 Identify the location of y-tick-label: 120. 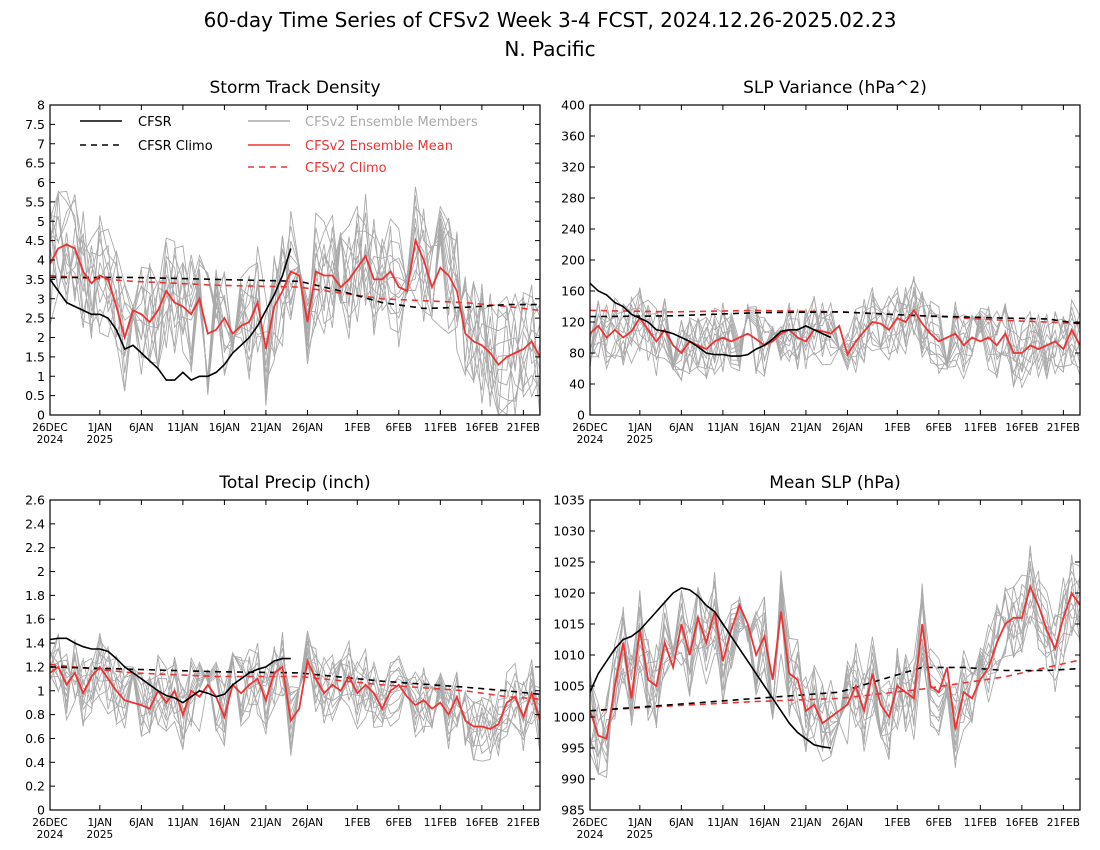
(573, 322).